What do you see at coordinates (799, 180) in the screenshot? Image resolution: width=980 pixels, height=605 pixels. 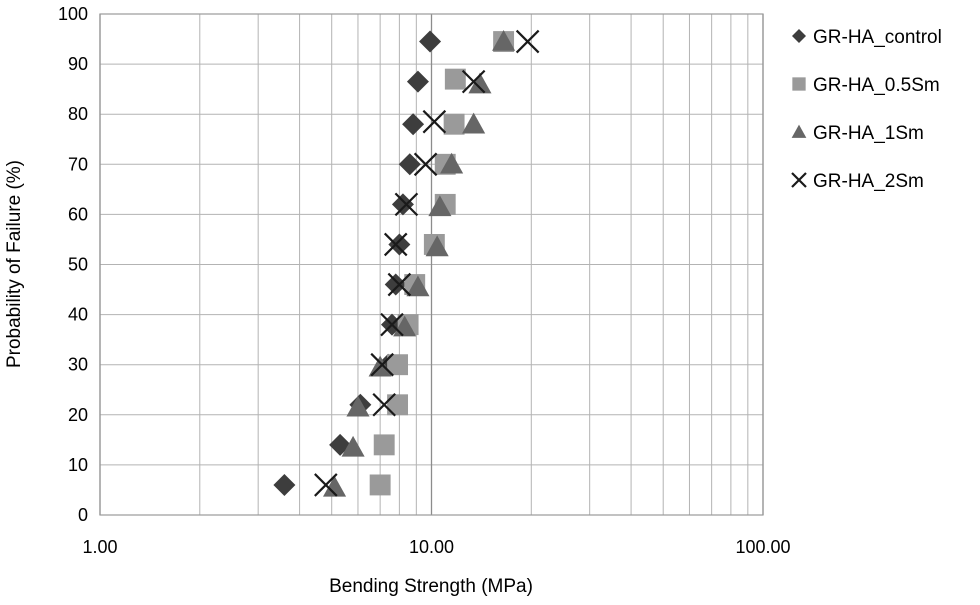 I see `legend-marker-gr-ha-2sm` at bounding box center [799, 180].